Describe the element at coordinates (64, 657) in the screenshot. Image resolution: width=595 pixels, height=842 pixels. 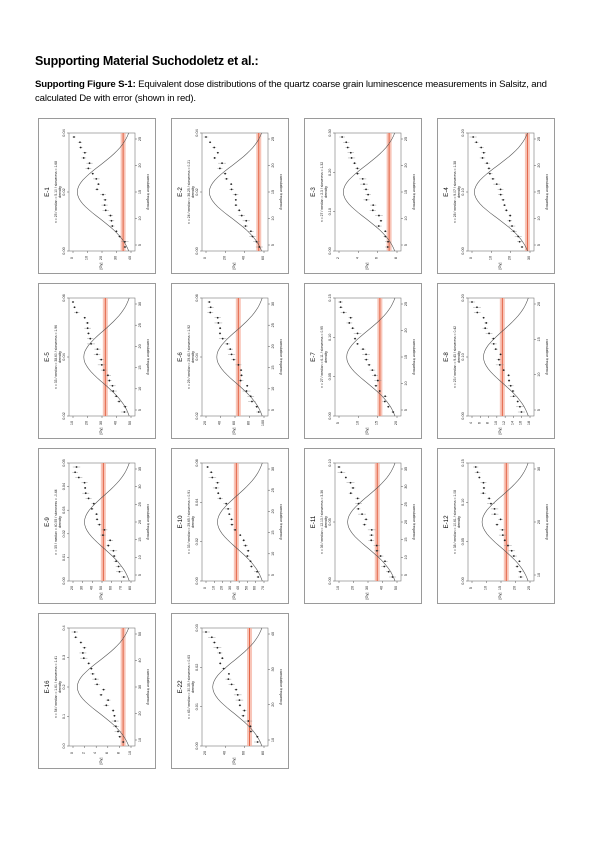
I see `density-tick-label: 0.3` at that location.